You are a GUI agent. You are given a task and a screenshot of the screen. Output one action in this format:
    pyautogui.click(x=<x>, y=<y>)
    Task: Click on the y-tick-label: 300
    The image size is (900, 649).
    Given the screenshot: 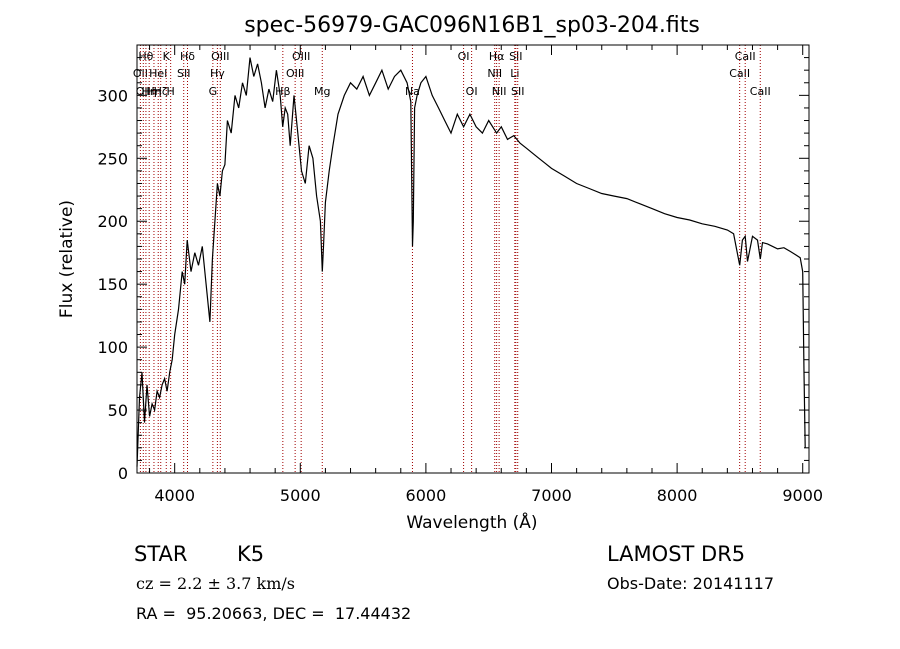 What is the action you would take?
    pyautogui.click(x=112, y=95)
    